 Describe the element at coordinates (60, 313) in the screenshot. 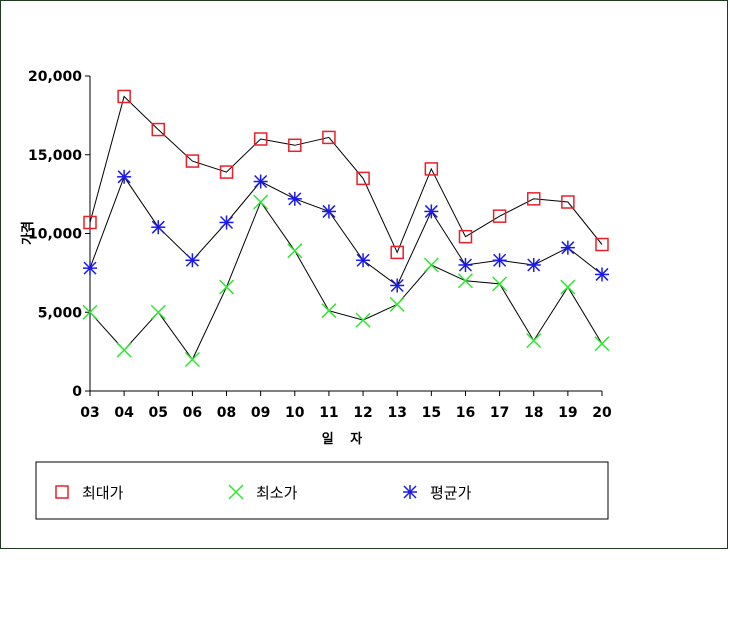

I see `y-tick-label: 5,000` at that location.